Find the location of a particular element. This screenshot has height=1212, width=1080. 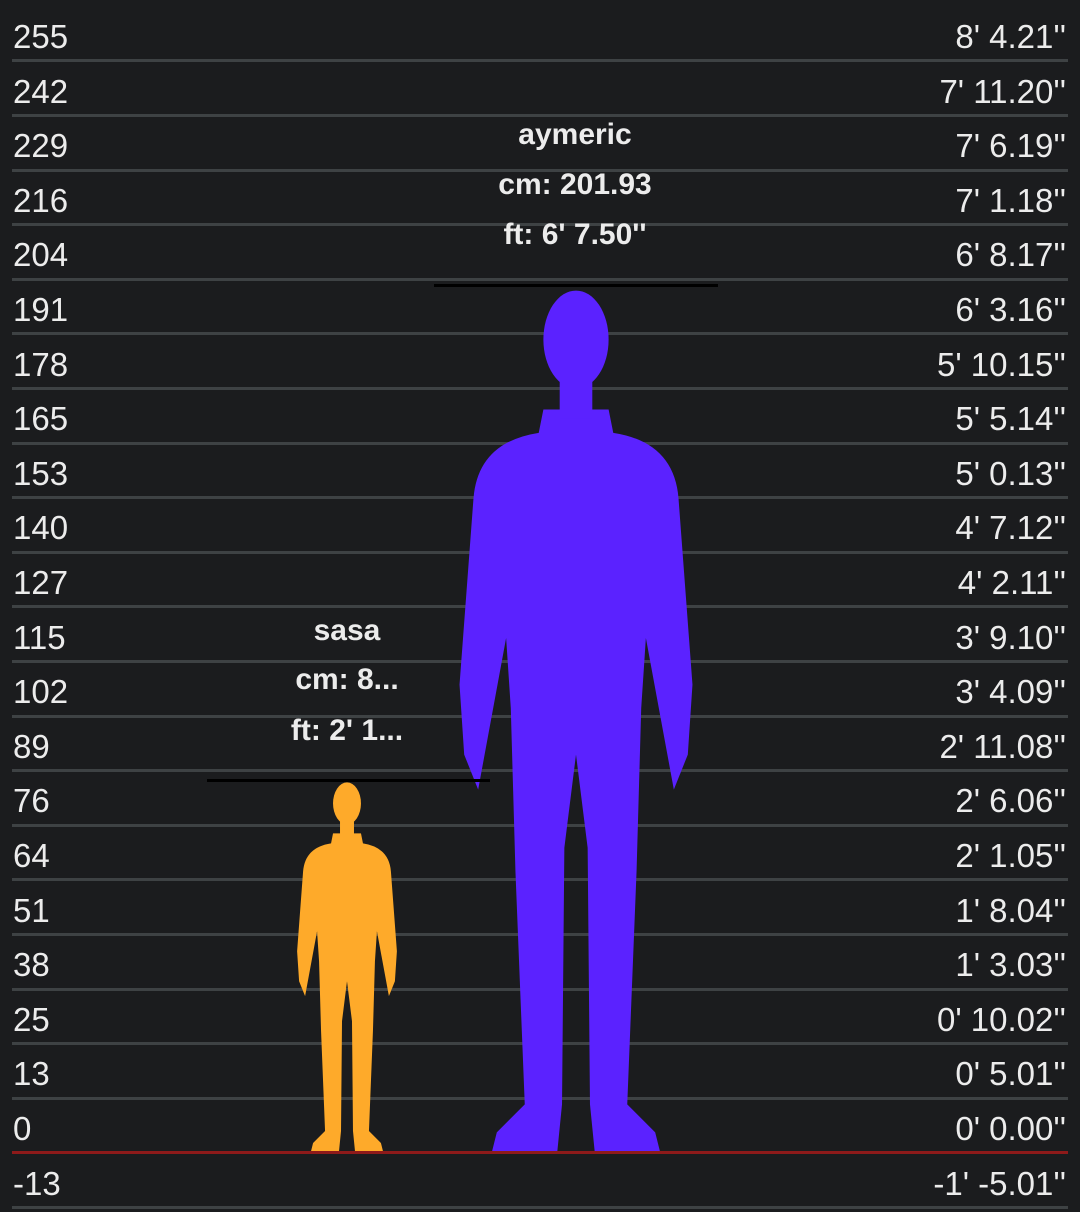

tick-label-cm: 64 is located at coordinates (31, 855).